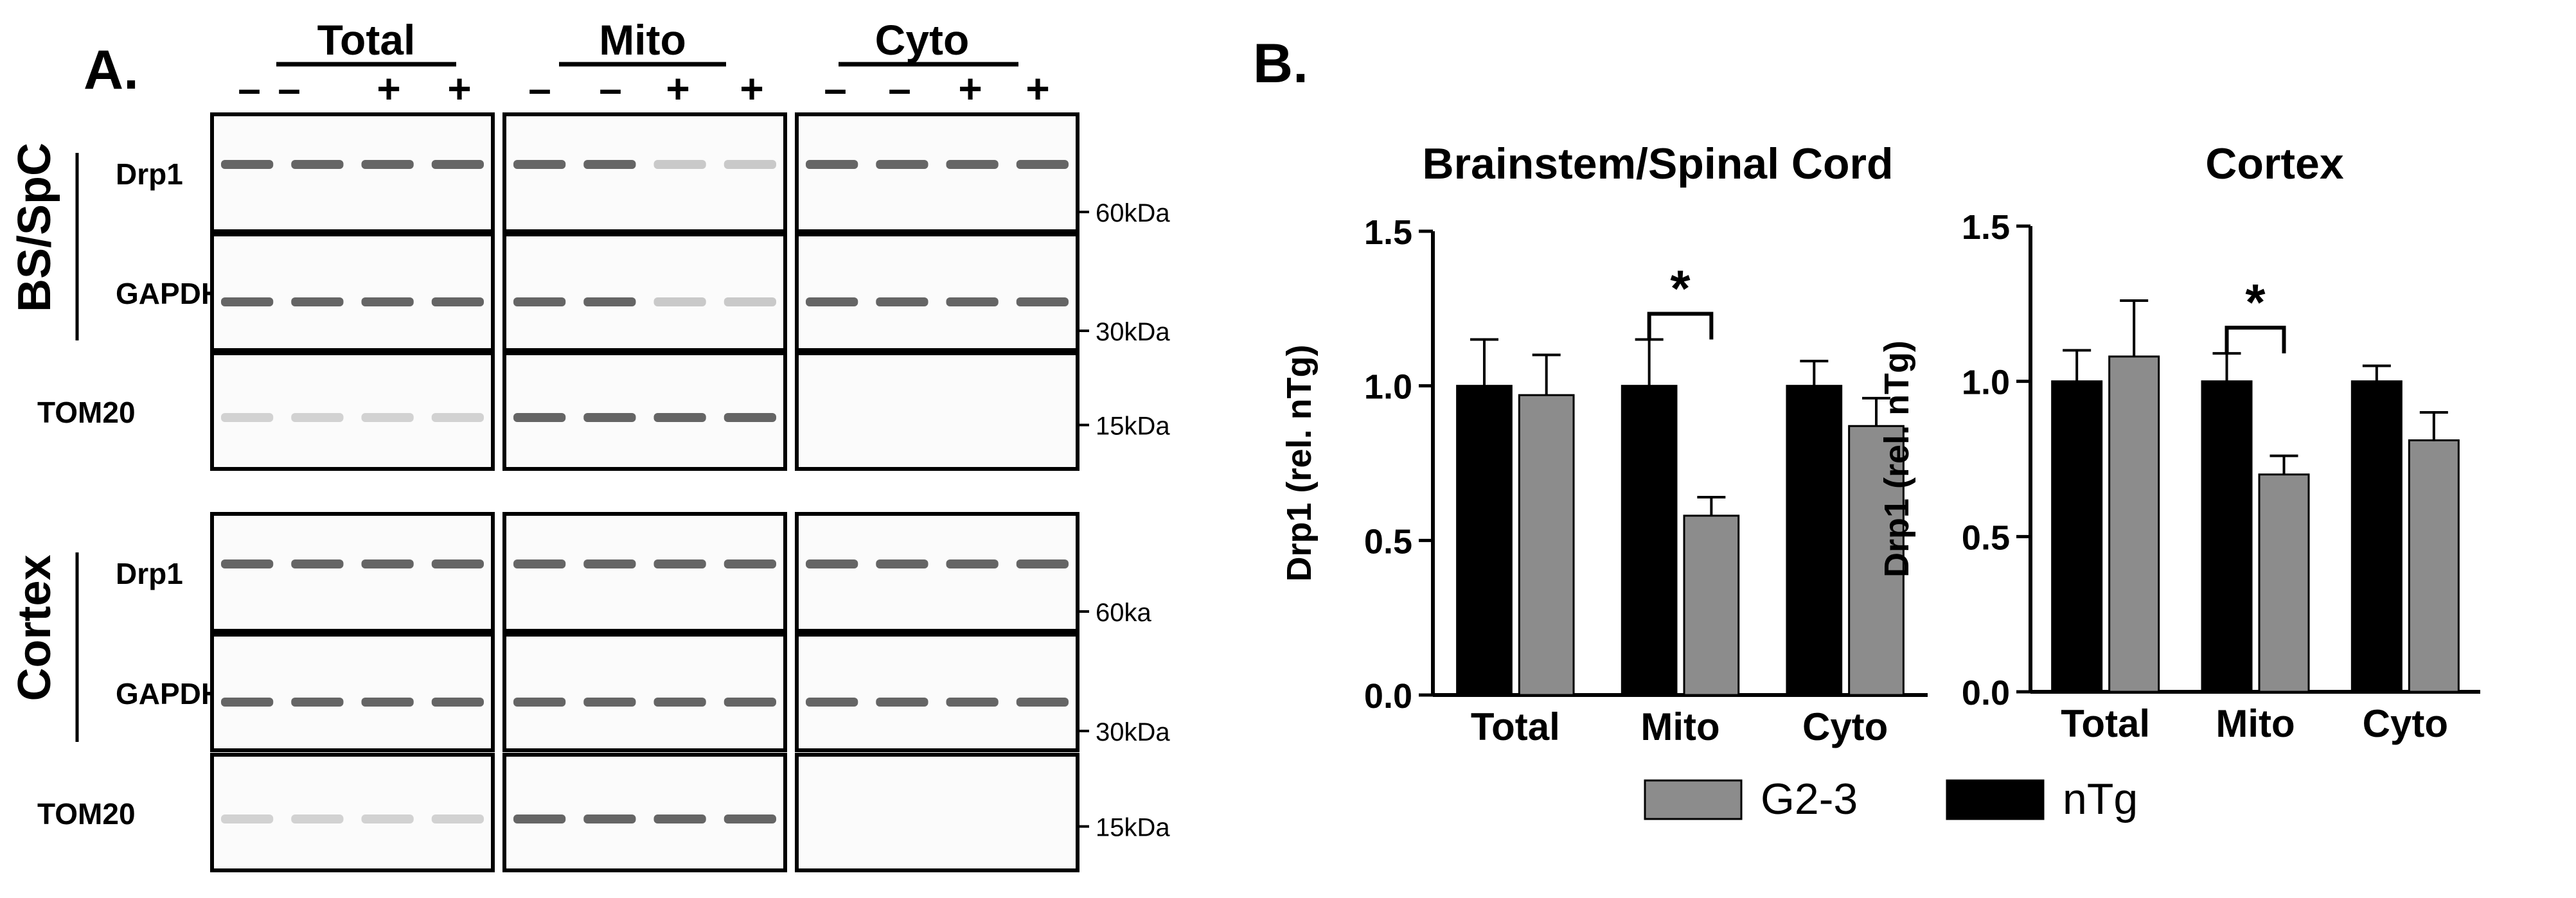 This screenshot has height=898, width=2576. What do you see at coordinates (2134, 524) in the screenshot?
I see `bar-g2-3-total` at bounding box center [2134, 524].